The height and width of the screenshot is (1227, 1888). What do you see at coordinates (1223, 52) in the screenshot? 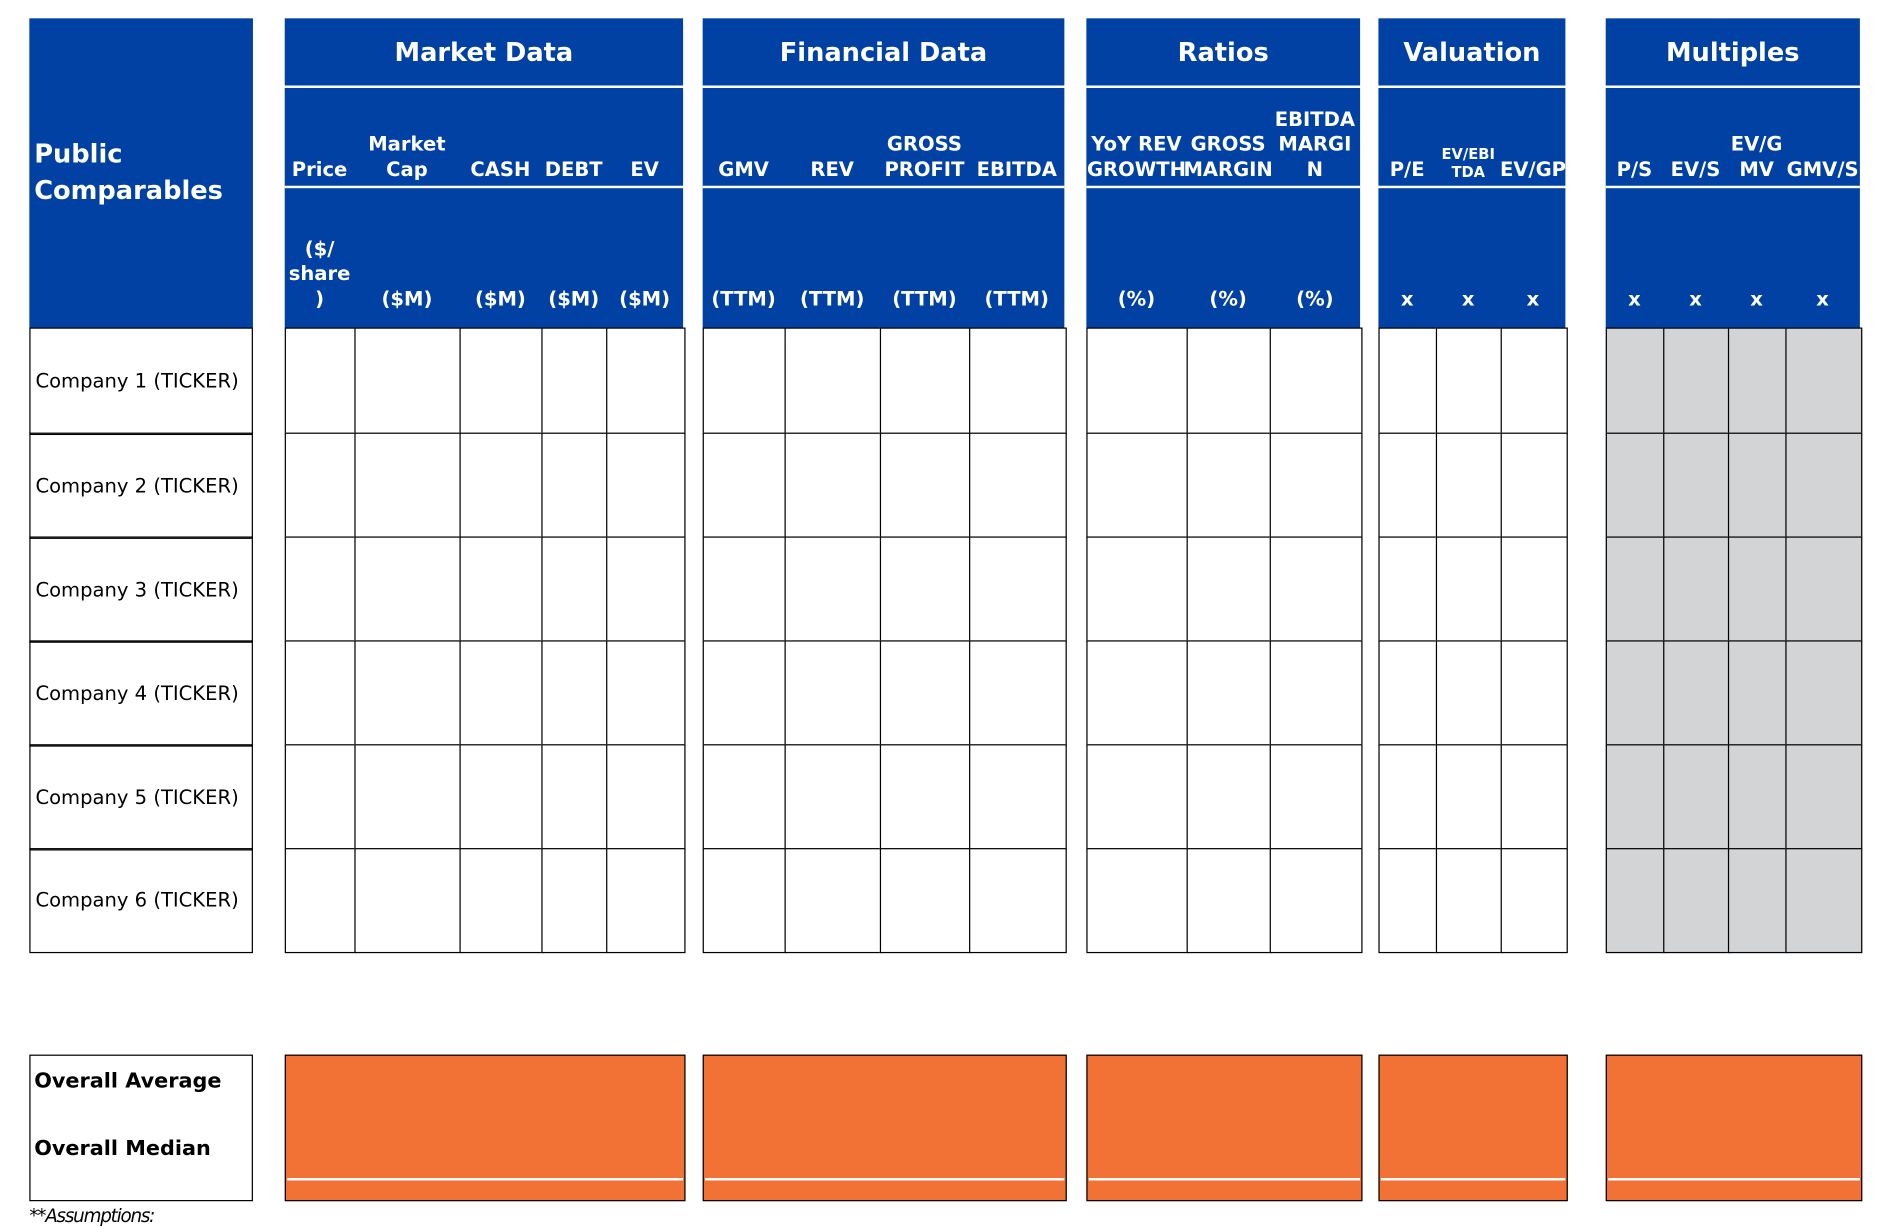
I see `group-header: Ratios` at bounding box center [1223, 52].